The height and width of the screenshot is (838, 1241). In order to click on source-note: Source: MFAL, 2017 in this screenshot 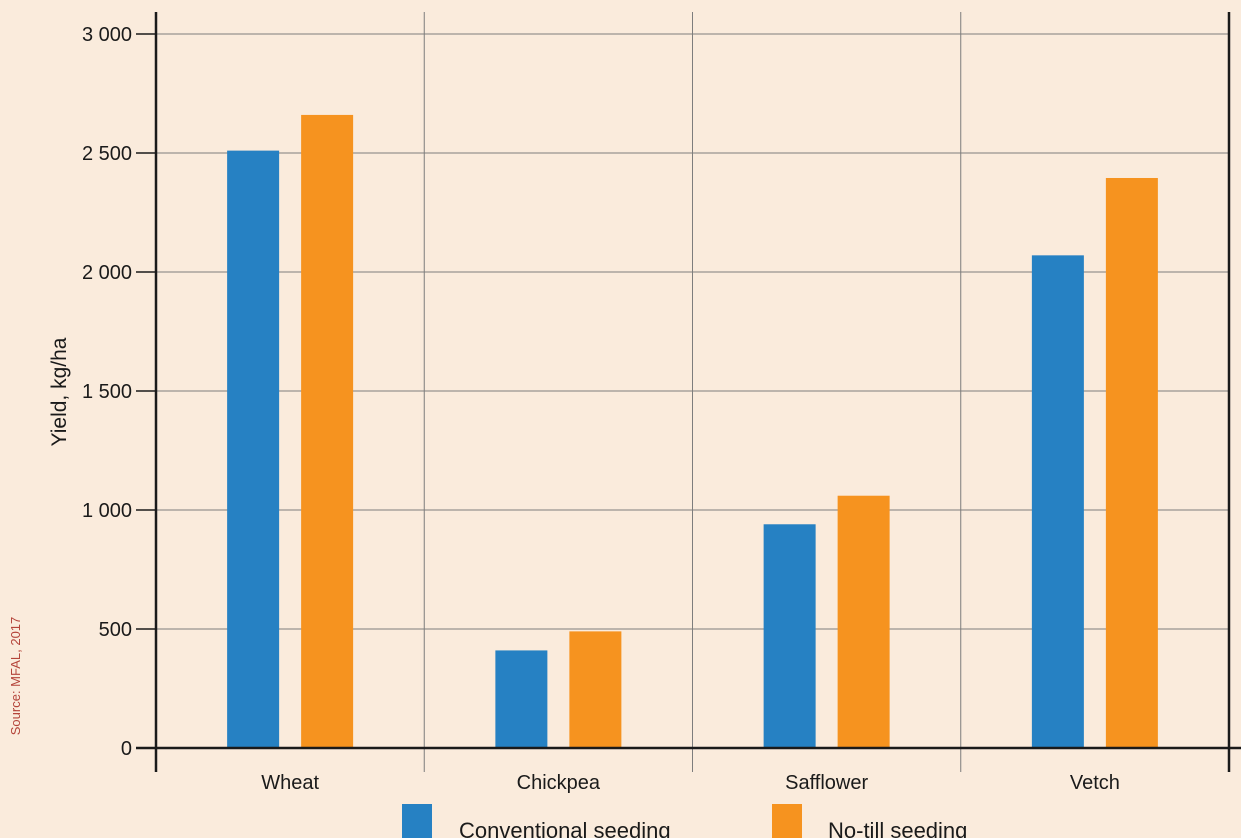, I will do `click(15, 676)`.